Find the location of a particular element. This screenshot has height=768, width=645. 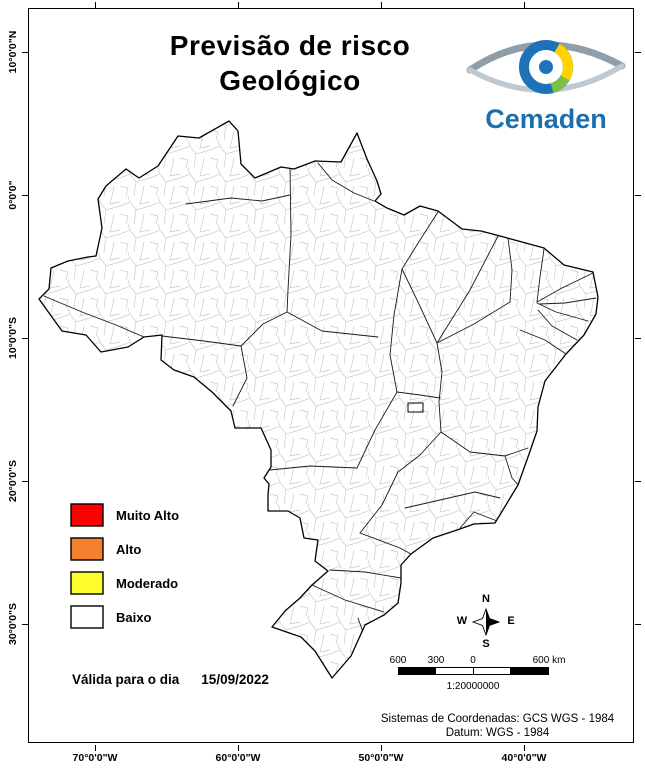

lon-label-70w: 70°0'0"W is located at coordinates (95, 758).